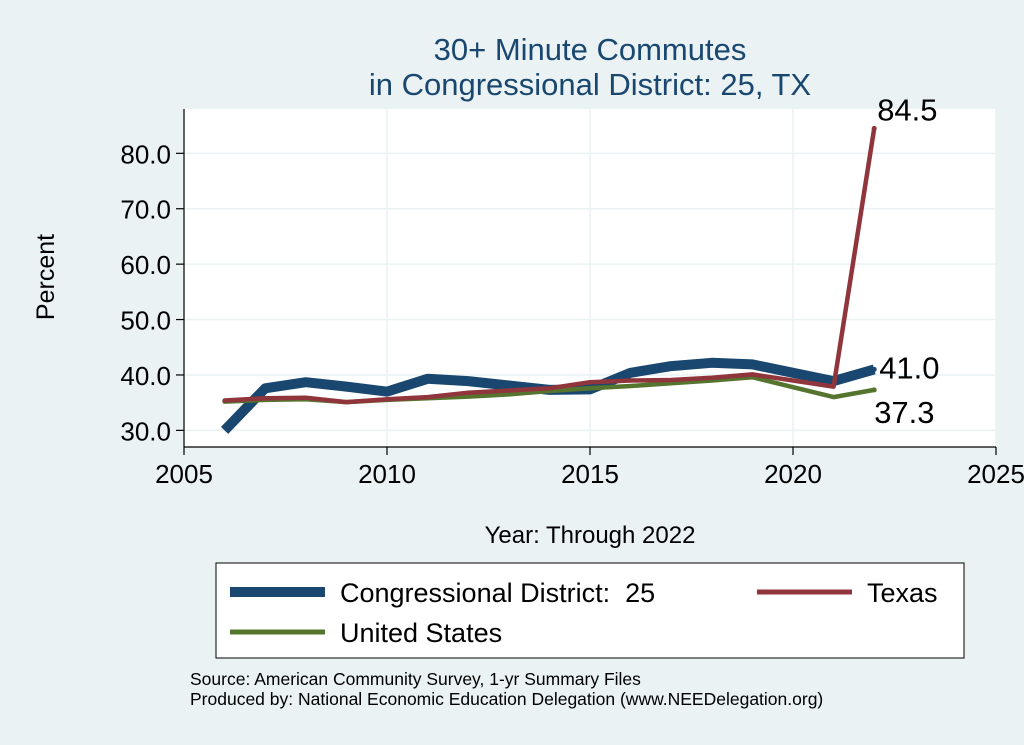 Image resolution: width=1024 pixels, height=745 pixels. Describe the element at coordinates (145, 154) in the screenshot. I see `y-tick-label: 80.0` at that location.